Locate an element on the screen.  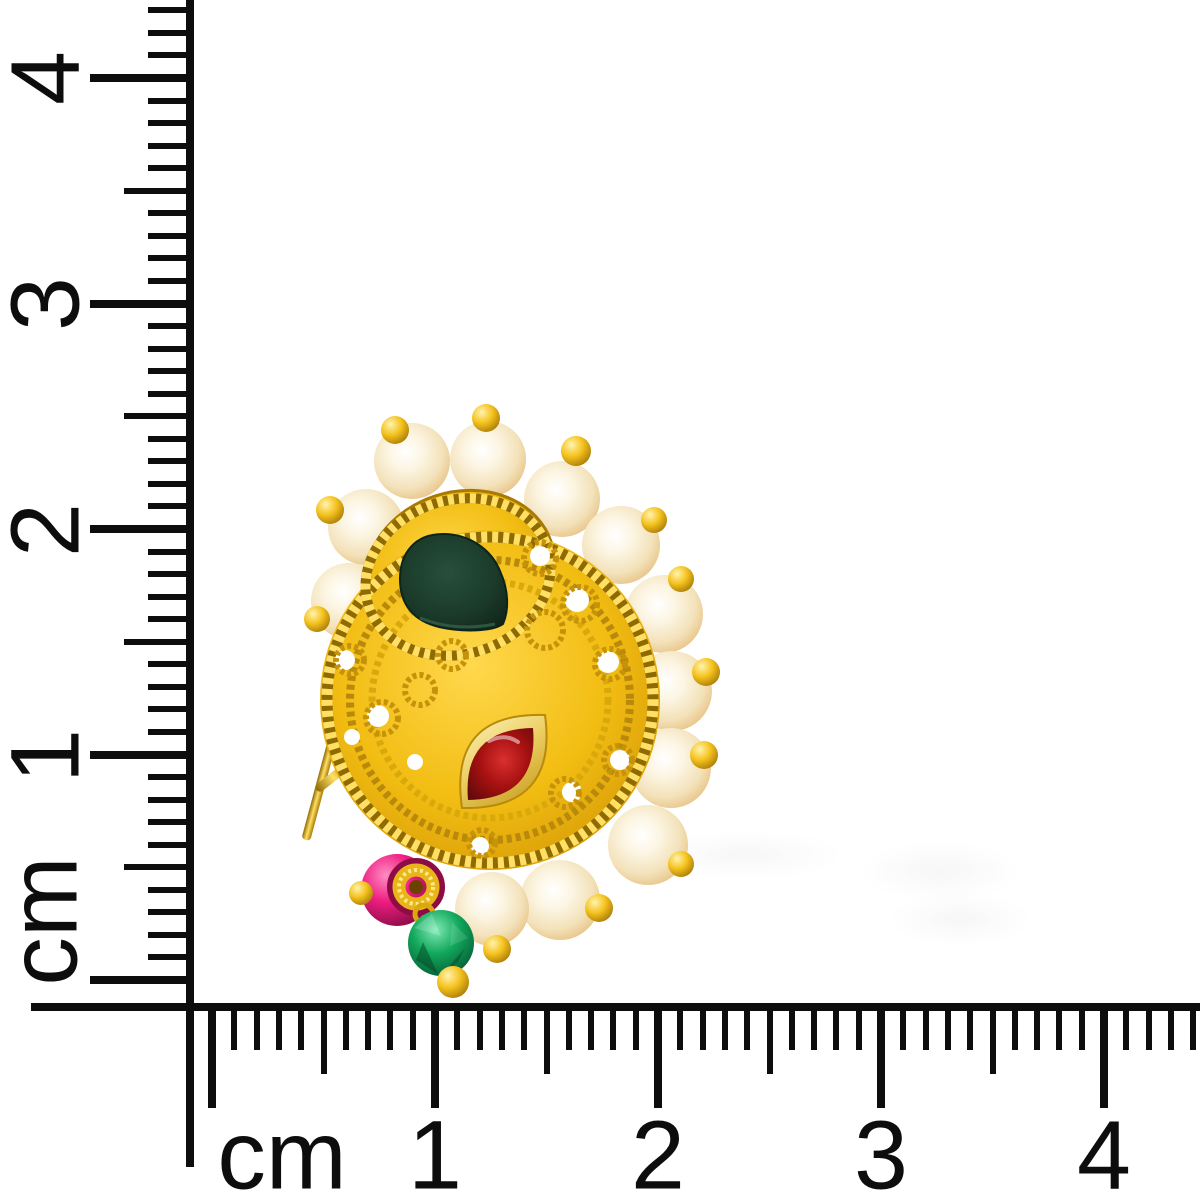
green-faceted-bead is located at coordinates (441, 943).